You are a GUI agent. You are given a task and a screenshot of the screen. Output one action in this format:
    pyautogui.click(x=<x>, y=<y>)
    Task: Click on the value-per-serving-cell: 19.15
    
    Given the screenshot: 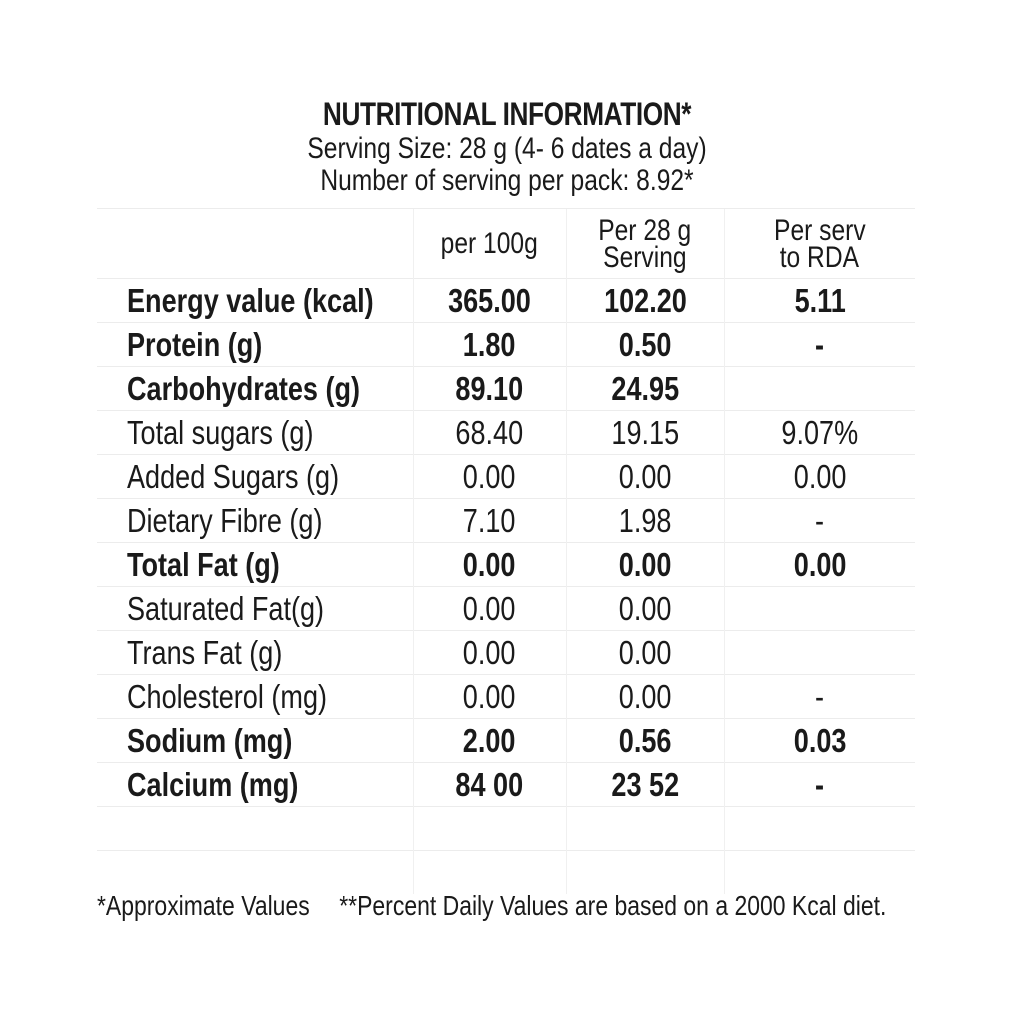 What is the action you would take?
    pyautogui.click(x=644, y=432)
    